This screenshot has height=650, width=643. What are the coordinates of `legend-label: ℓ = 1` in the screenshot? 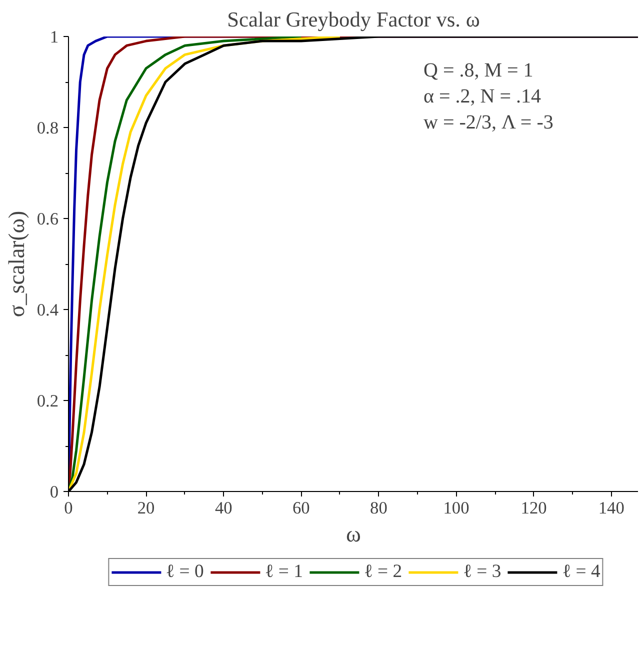 It's located at (283, 571).